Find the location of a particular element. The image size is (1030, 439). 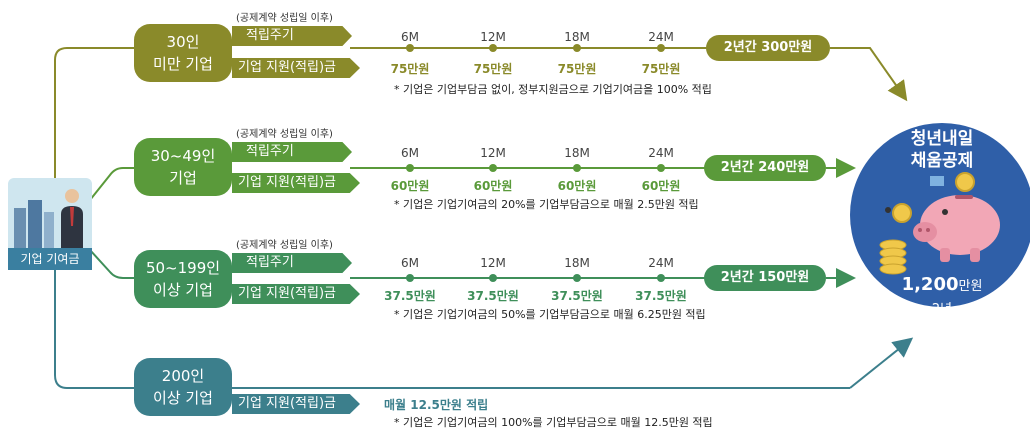

connector-row4 is located at coordinates (97, 329).